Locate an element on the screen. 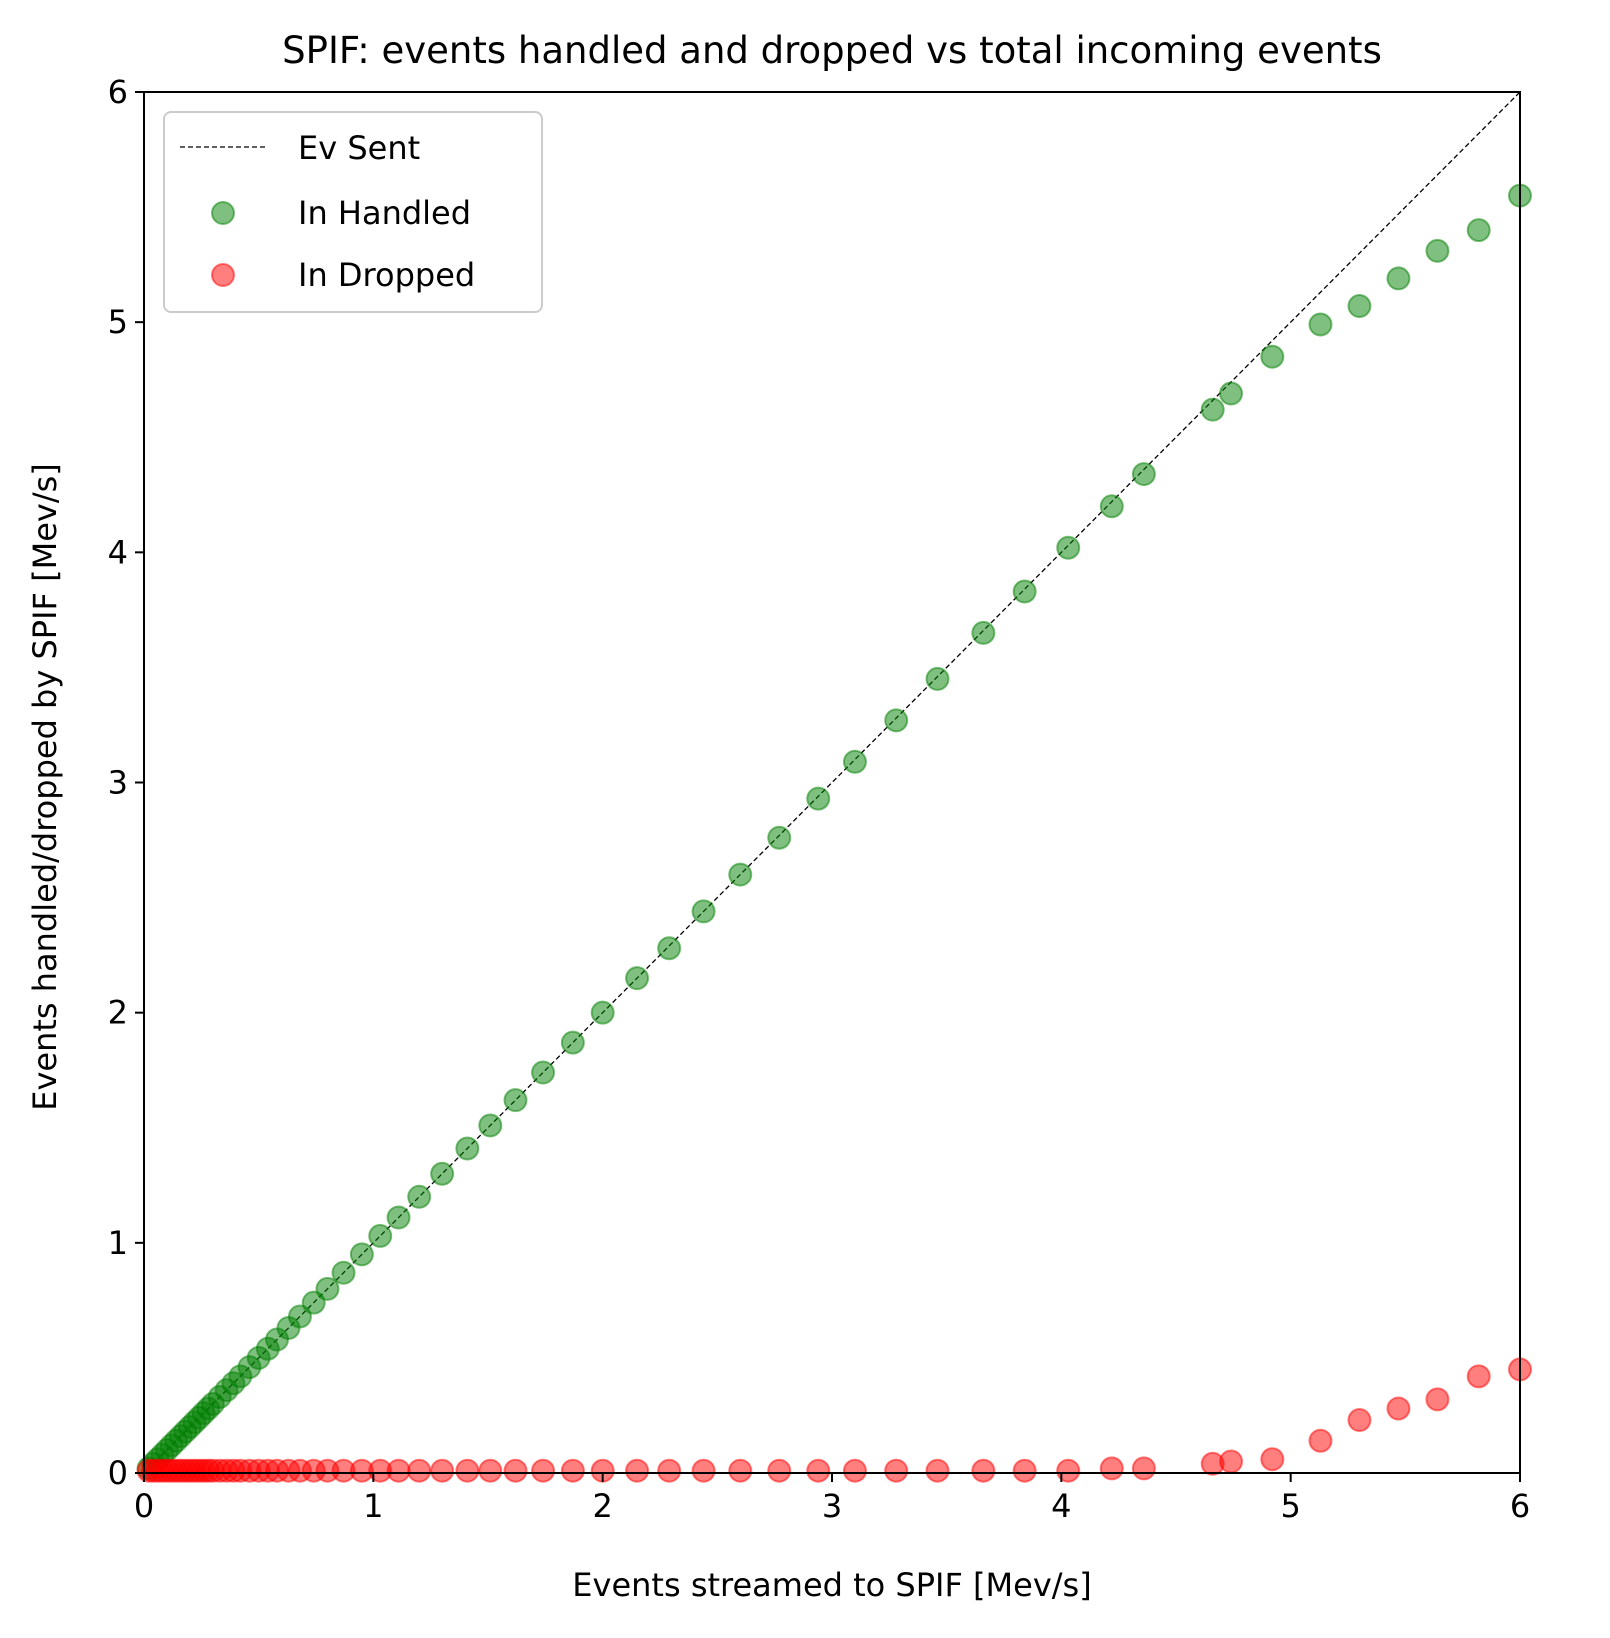 Image resolution: width=1610 pixels, height=1638 pixels. legend-box is located at coordinates (353, 212).